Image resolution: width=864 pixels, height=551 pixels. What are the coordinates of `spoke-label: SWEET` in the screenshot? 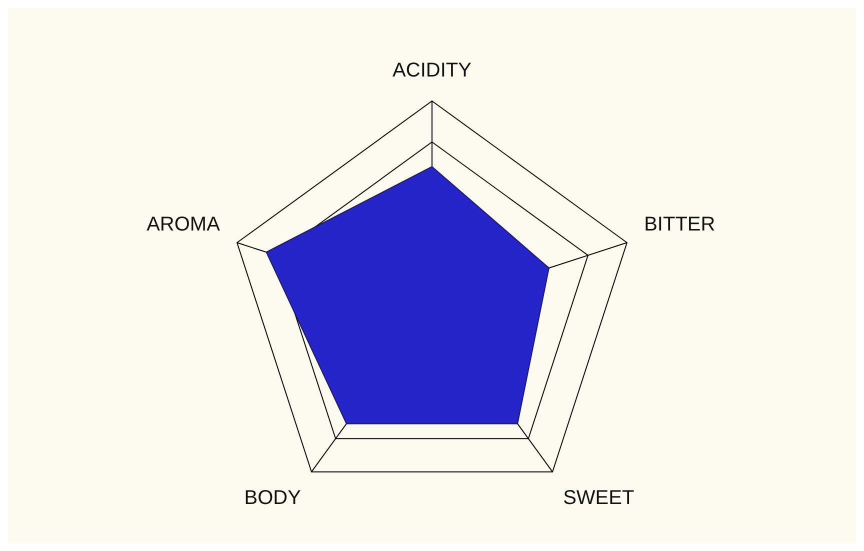 It's located at (598, 497).